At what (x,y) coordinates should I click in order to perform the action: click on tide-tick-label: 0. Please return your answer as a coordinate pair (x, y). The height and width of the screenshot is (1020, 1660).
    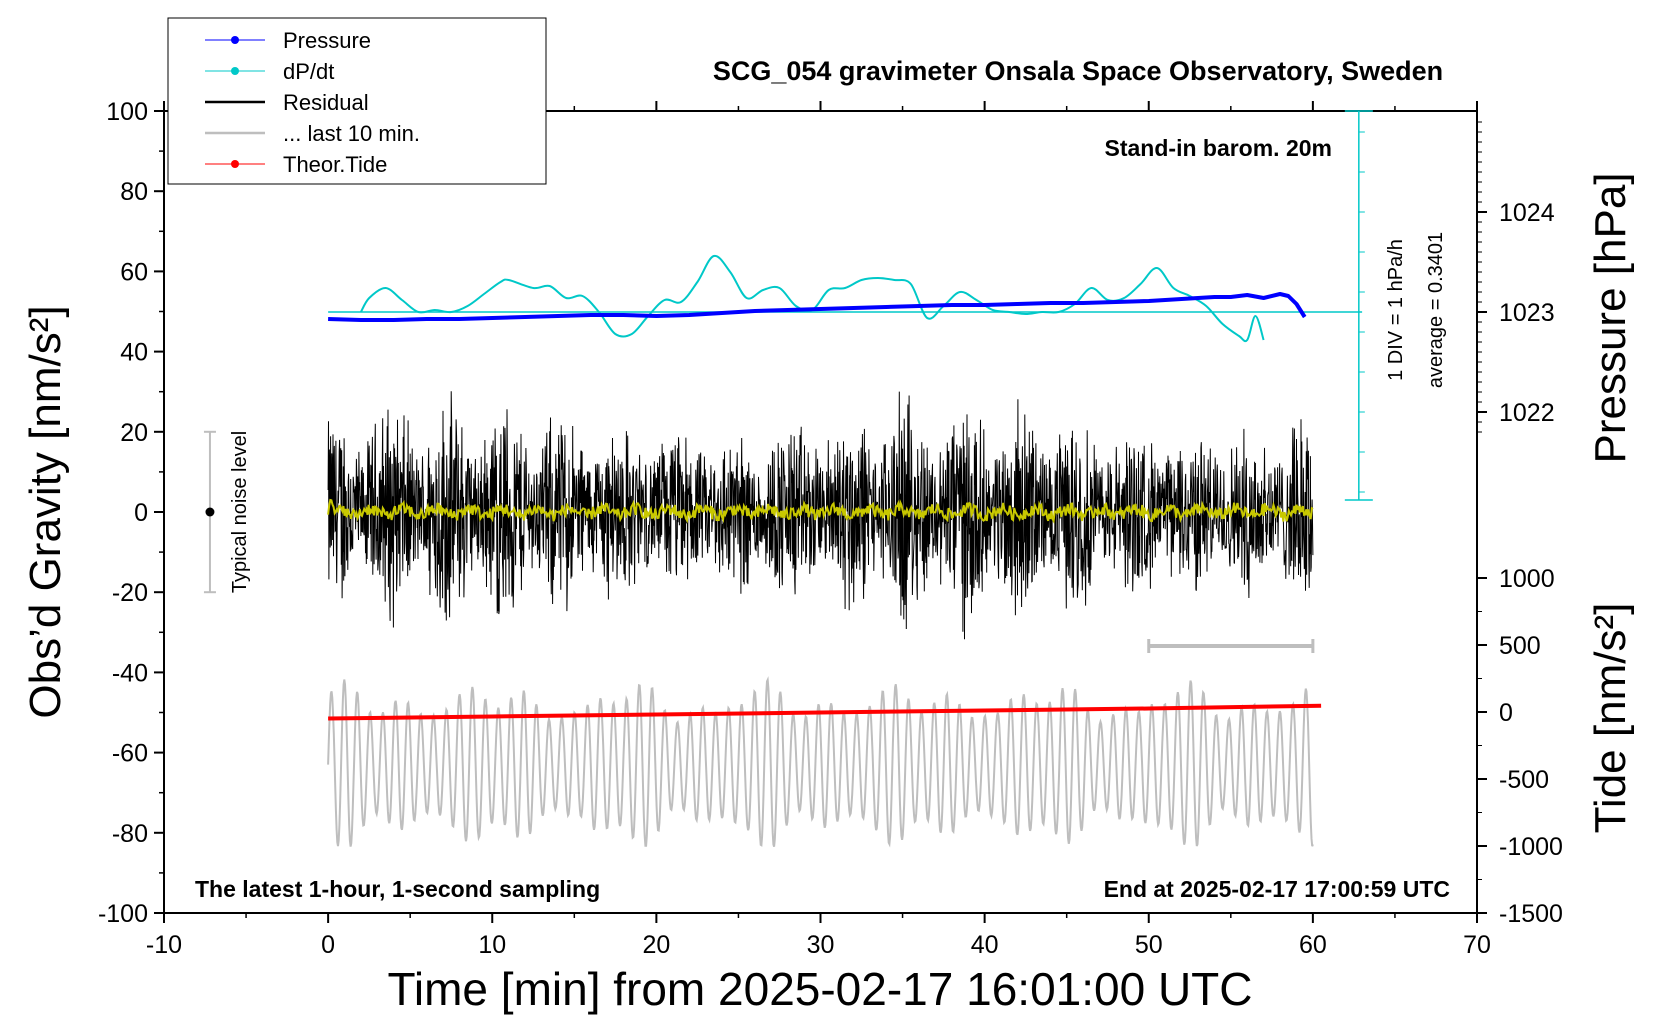
    Looking at the image, I should click on (1506, 713).